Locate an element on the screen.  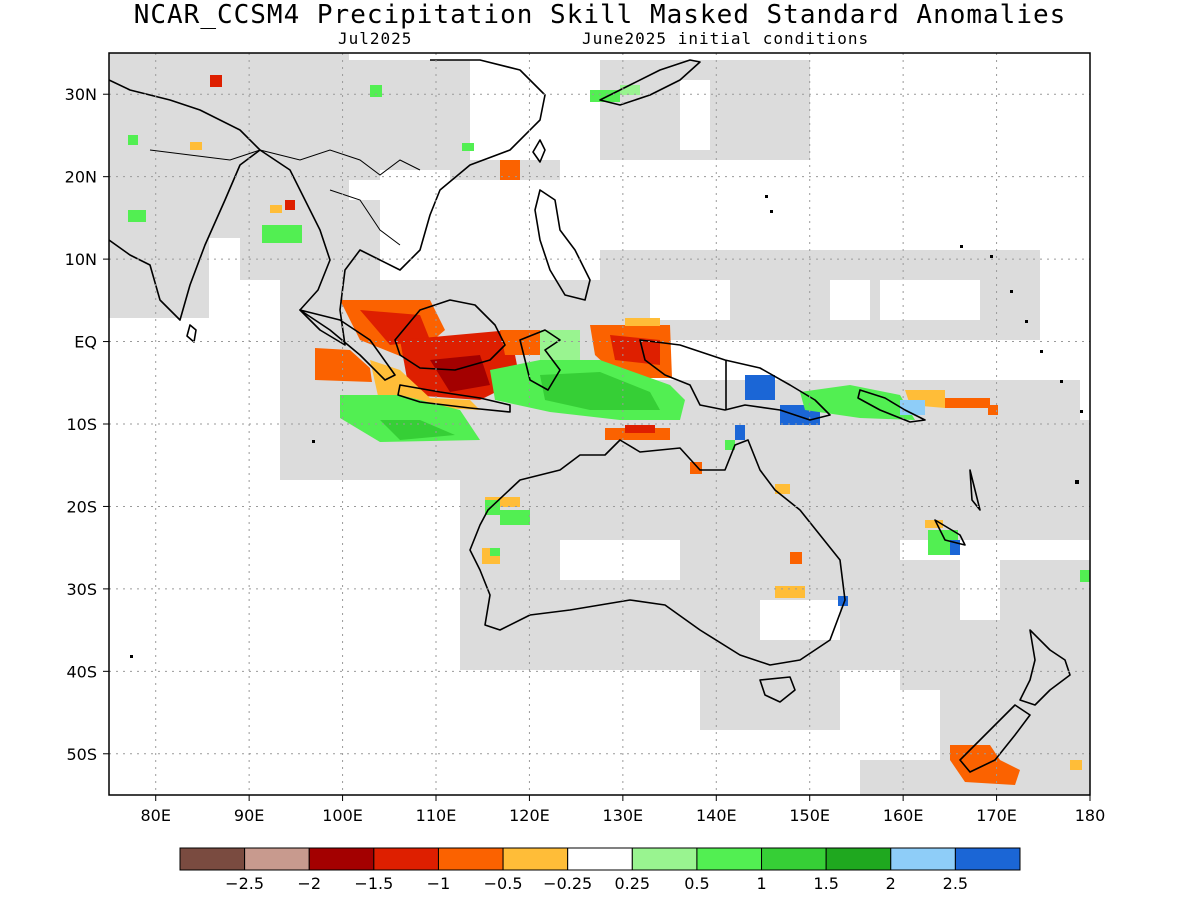
latitude-labels: 30N 20N 10N EQ 10S 20S 30S 40S 50S is located at coordinates (87, 424).